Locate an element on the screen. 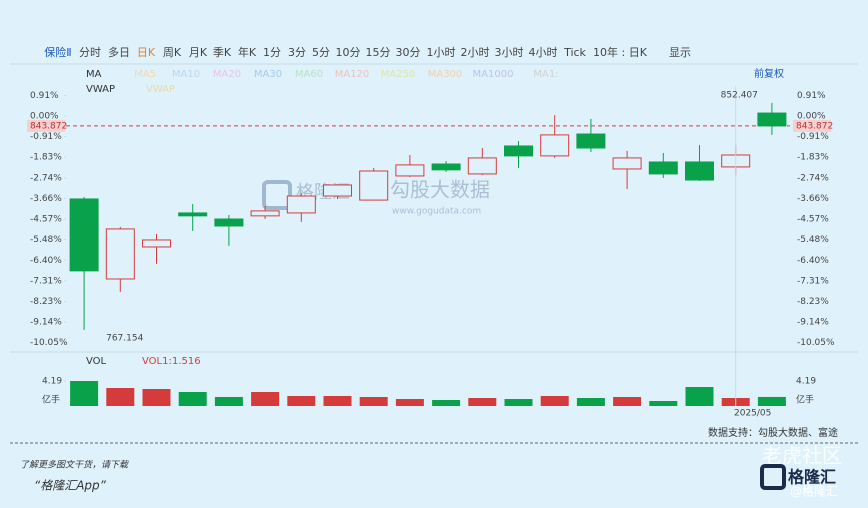 This screenshot has height=508, width=868. toolbar-item: 3小时 is located at coordinates (509, 52).